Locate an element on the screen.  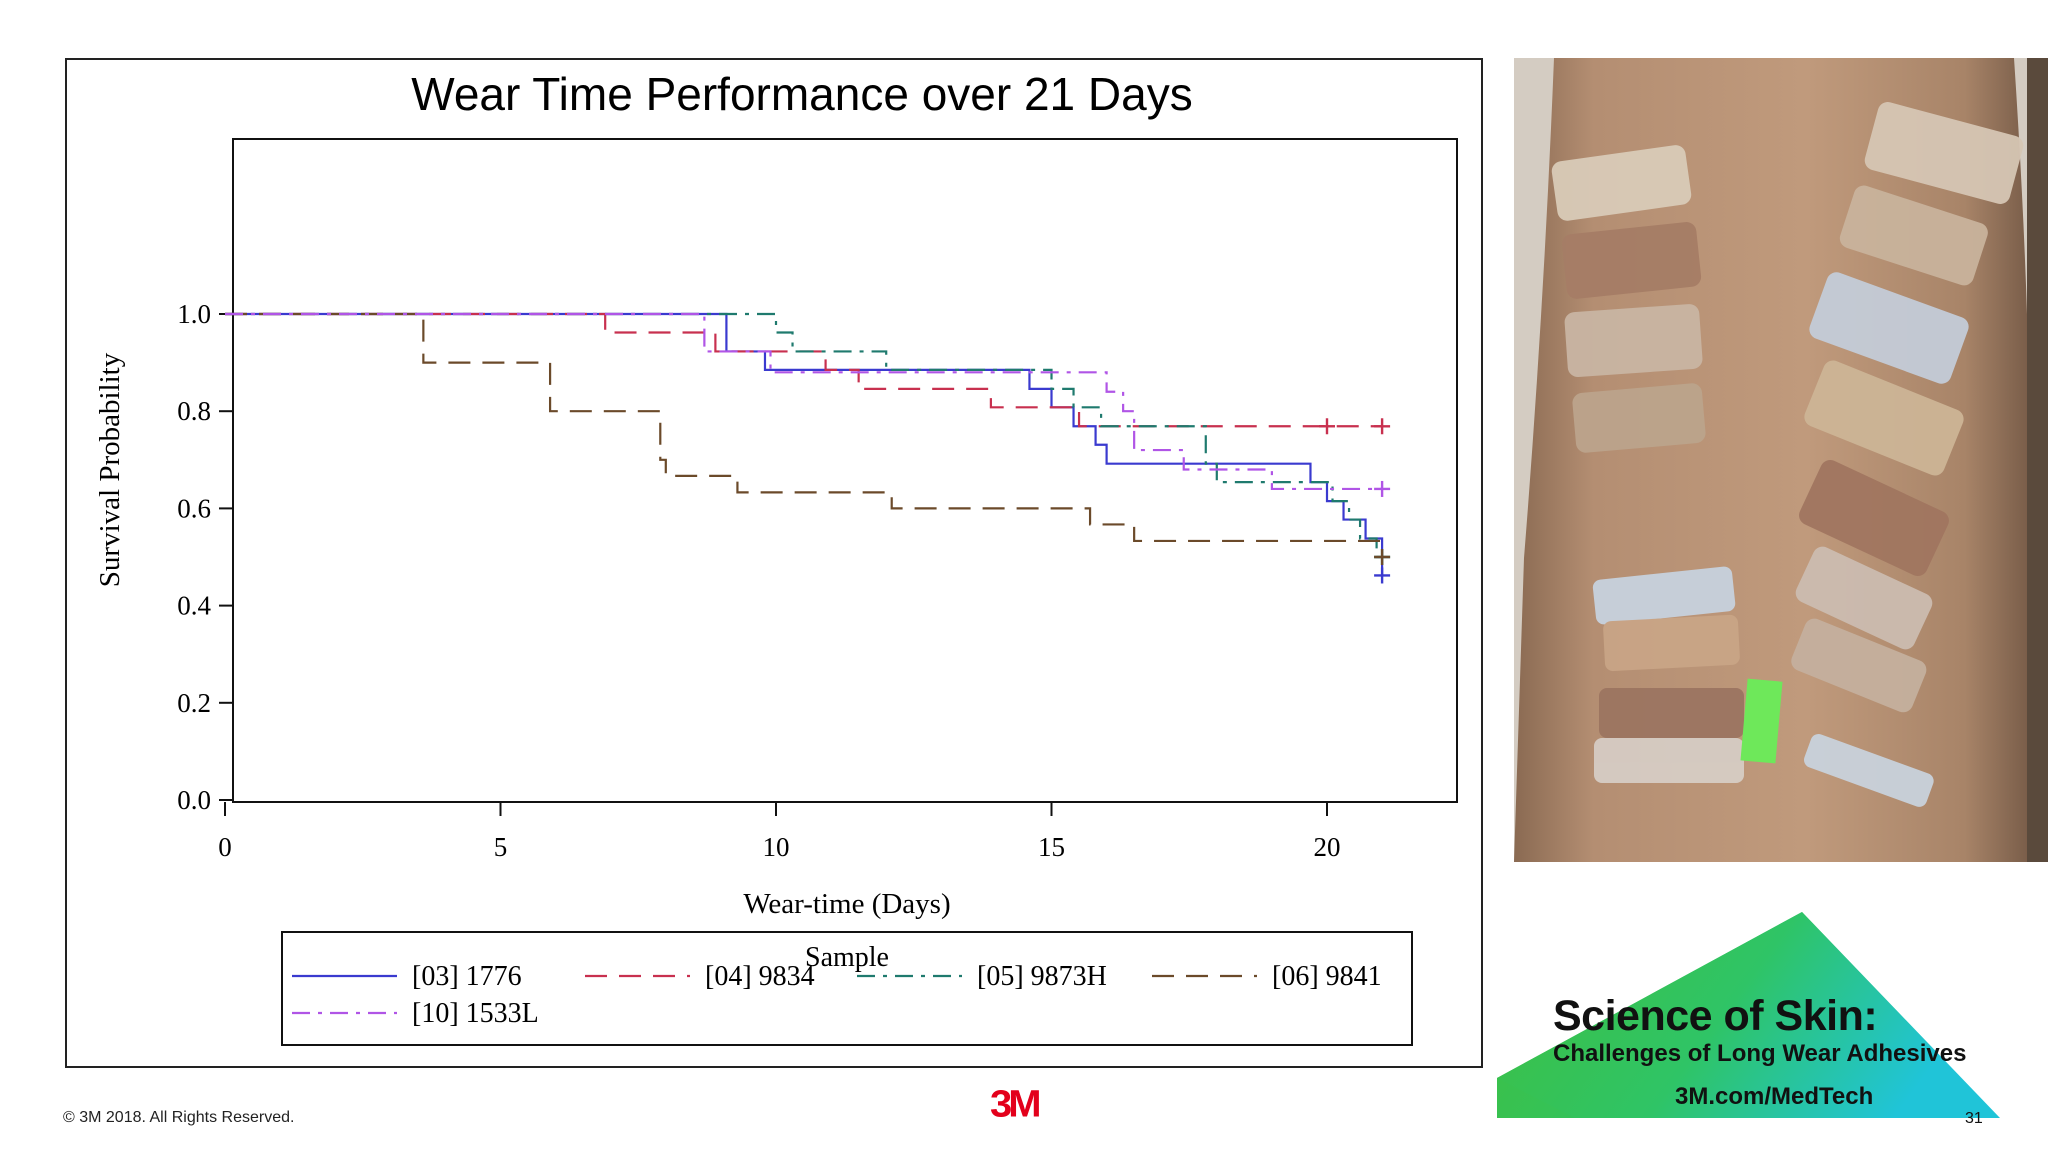
legend-label: [04] 9834 is located at coordinates (760, 976).